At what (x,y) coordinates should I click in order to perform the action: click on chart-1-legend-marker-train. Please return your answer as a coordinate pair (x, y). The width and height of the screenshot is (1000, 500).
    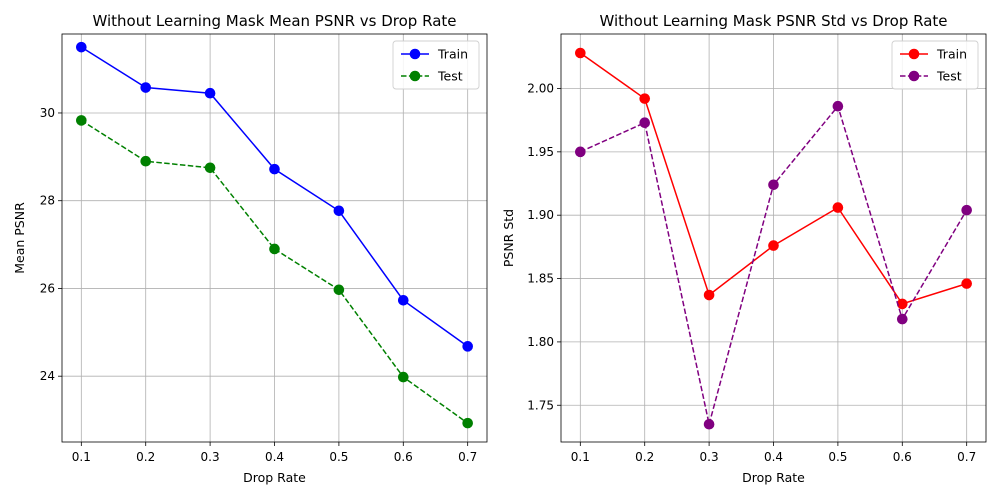
    Looking at the image, I should click on (415, 54).